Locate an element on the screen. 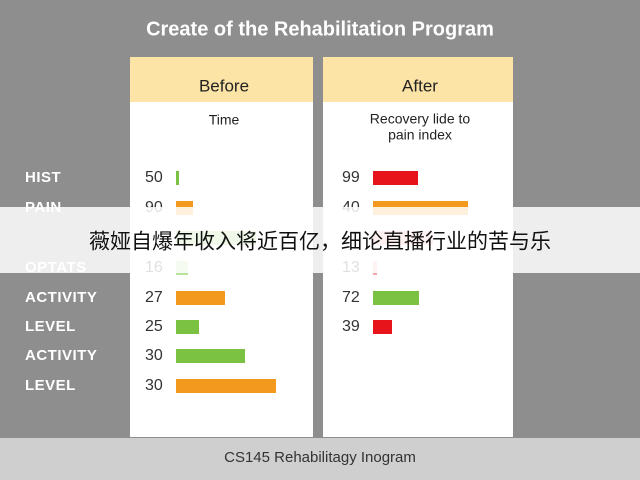 This screenshot has width=640, height=480. banner is located at coordinates (320, 240).